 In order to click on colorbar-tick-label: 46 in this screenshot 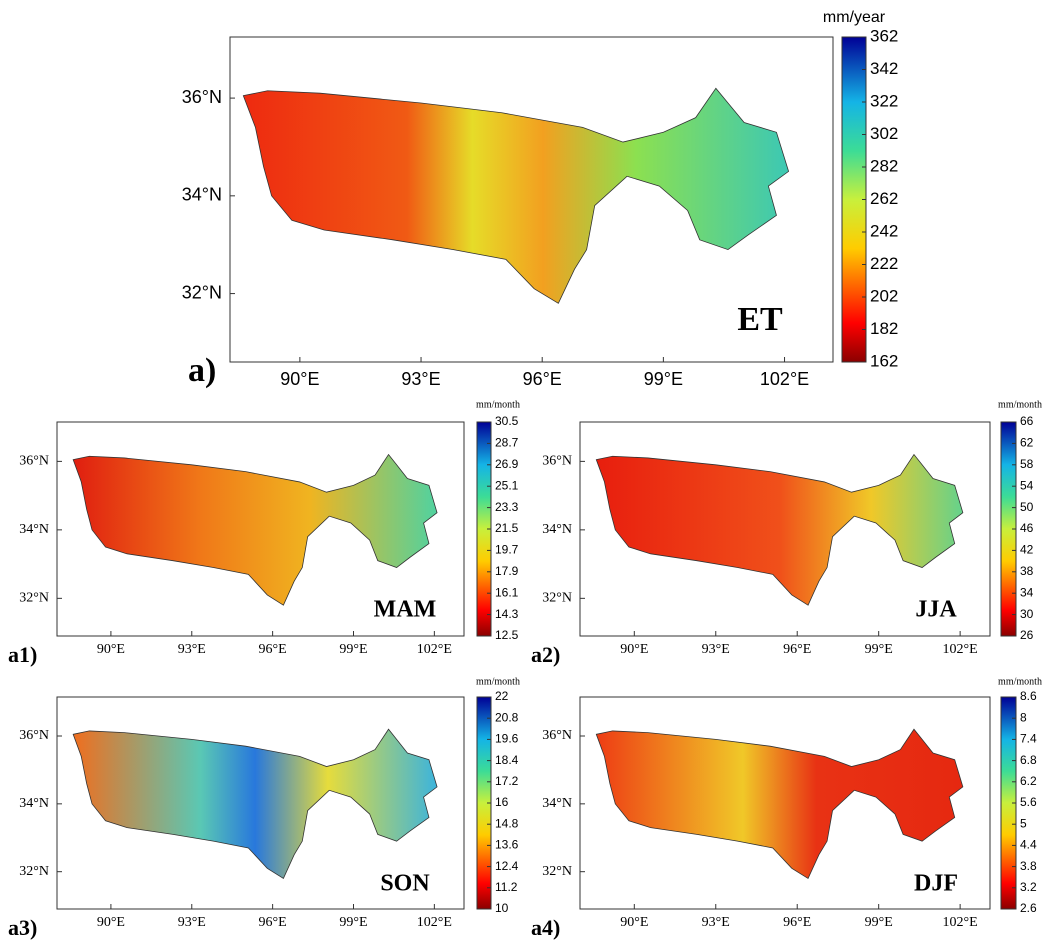, I will do `click(1027, 528)`.